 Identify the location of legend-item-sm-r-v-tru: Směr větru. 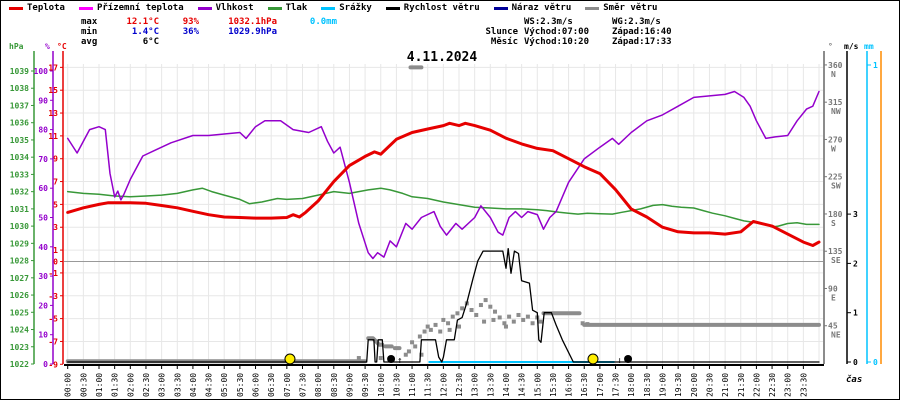
(621, 8).